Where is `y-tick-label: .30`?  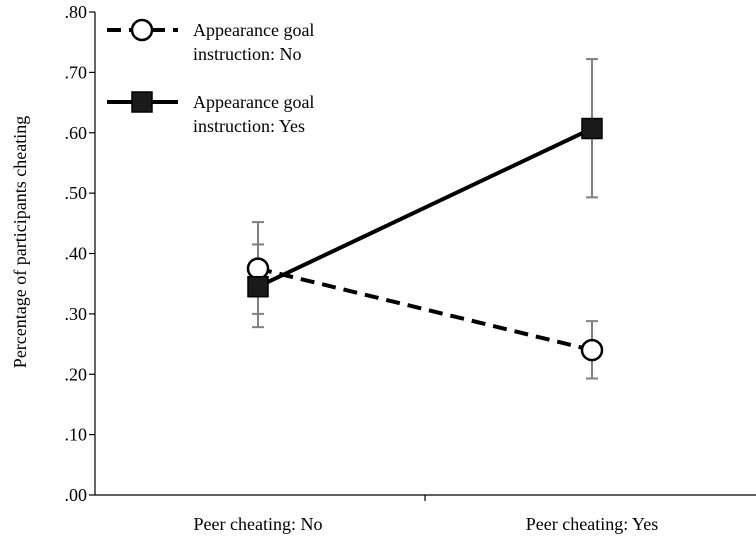 y-tick-label: .30 is located at coordinates (76, 314).